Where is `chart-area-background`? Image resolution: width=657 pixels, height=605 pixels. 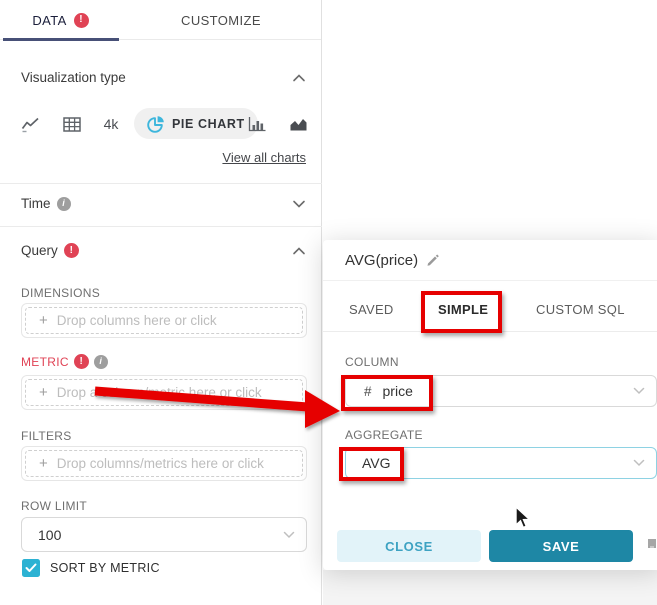
chart-area-background is located at coordinates (490, 587).